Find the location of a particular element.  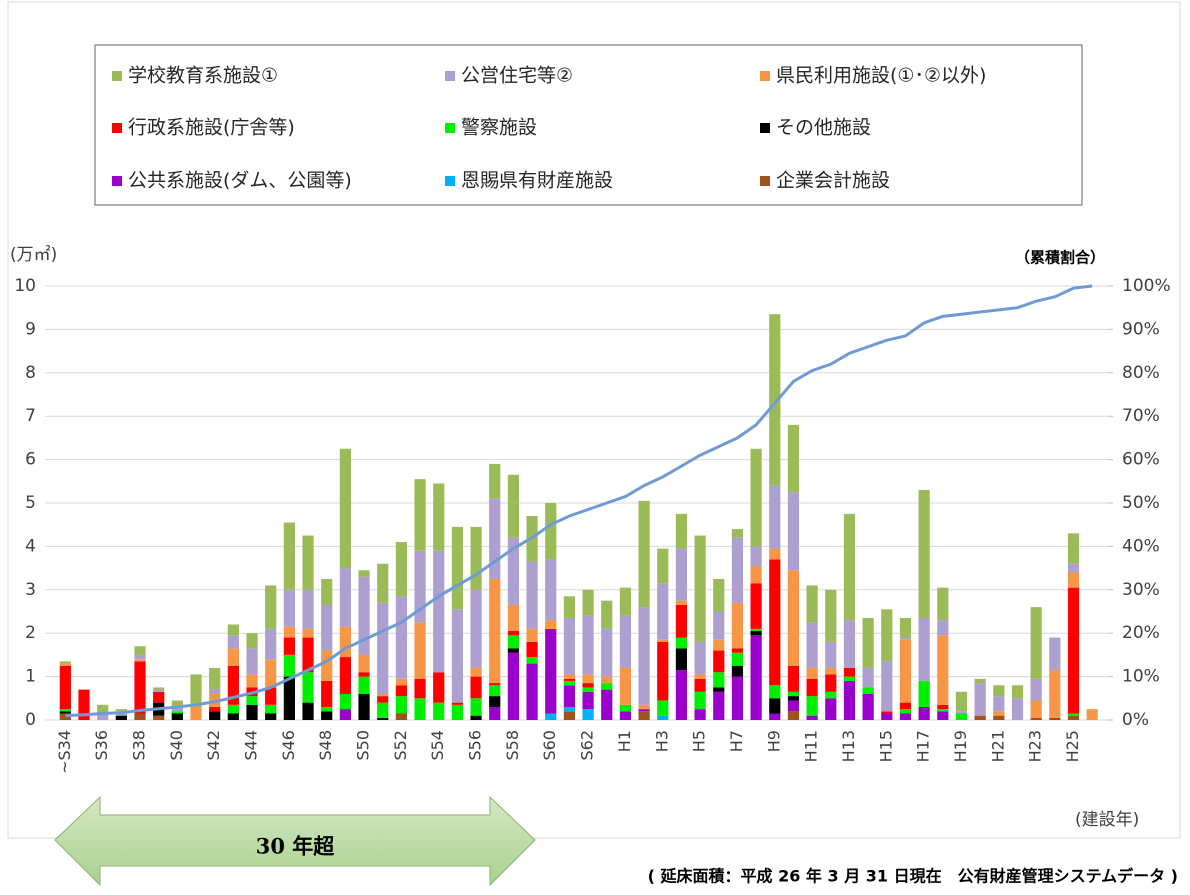

x-tick-label: S40 is located at coordinates (176, 745).